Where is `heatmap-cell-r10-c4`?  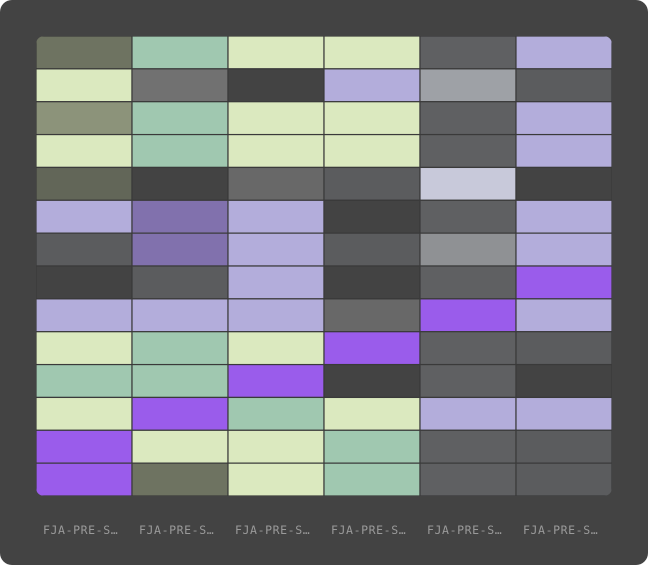 heatmap-cell-r10-c4 is located at coordinates (372, 348).